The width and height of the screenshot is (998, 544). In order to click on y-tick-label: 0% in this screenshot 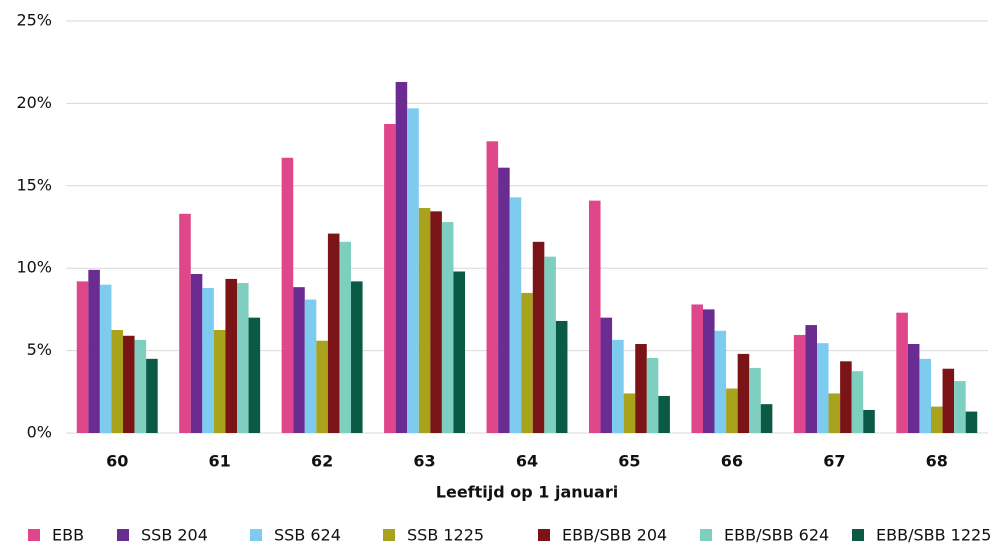, I will do `click(39, 432)`.